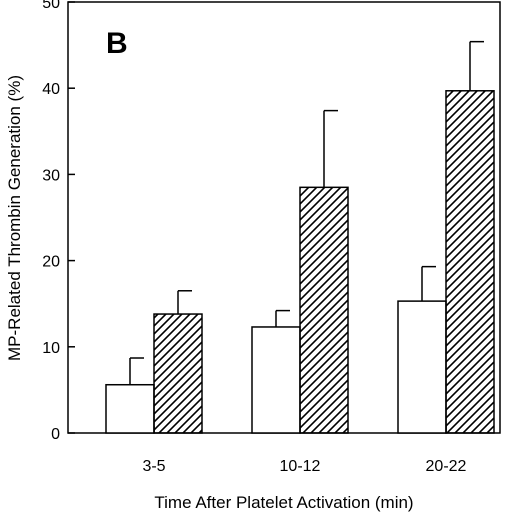 This screenshot has width=520, height=518. I want to click on x-tick-label-3-5: 3-5, so click(153, 466).